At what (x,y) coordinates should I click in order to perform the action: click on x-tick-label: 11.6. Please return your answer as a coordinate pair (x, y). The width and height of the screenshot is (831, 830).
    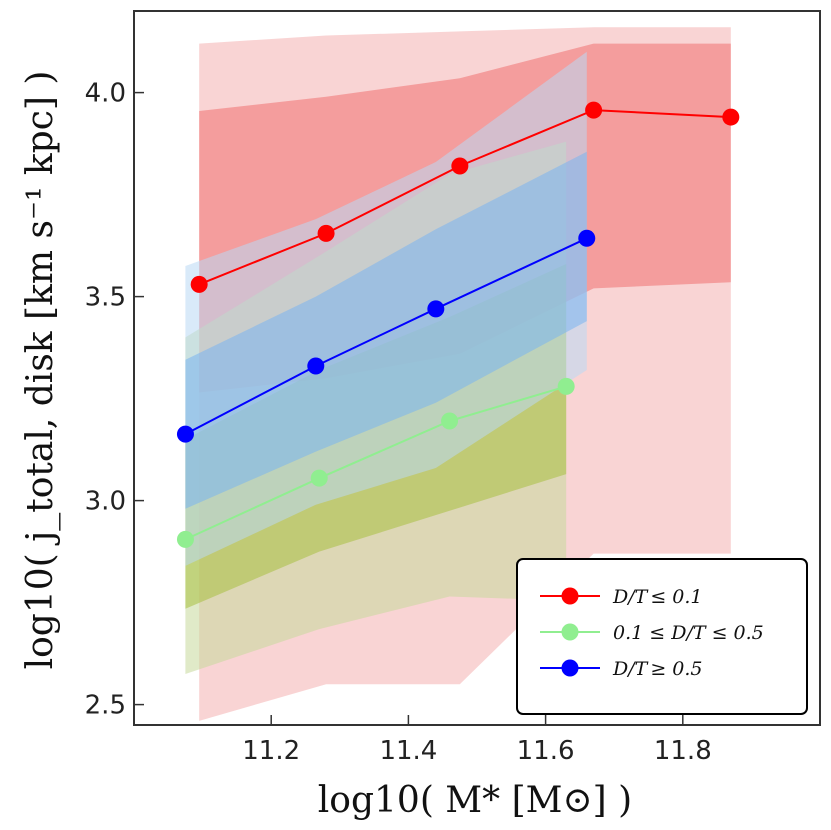
    Looking at the image, I should click on (546, 751).